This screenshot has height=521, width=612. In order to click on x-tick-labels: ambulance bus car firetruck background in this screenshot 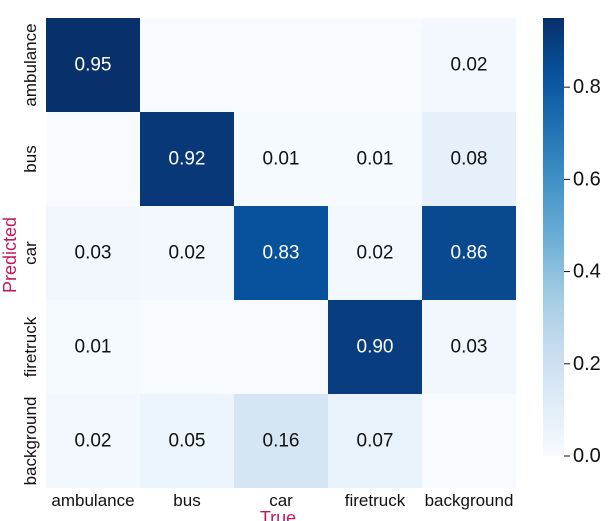, I will do `click(282, 500)`.